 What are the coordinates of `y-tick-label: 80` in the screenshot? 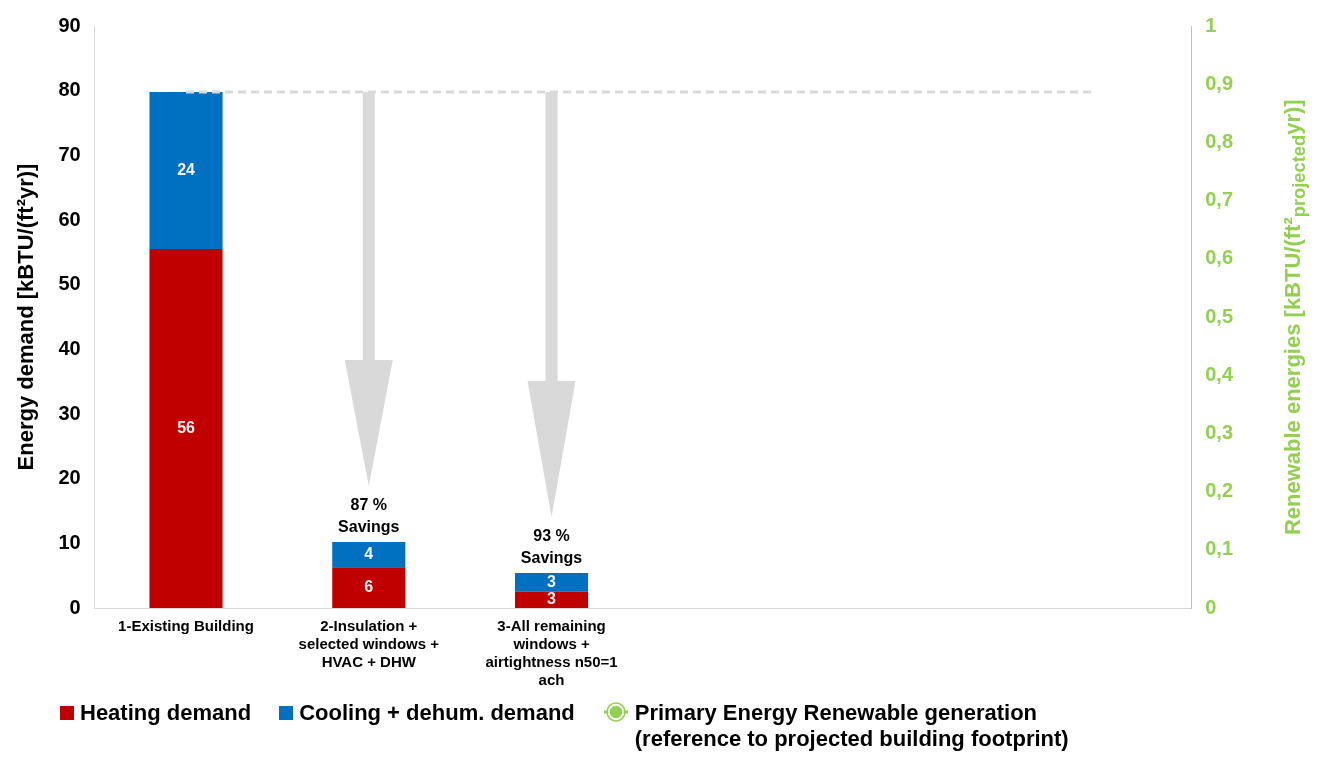 It's located at (69, 89).